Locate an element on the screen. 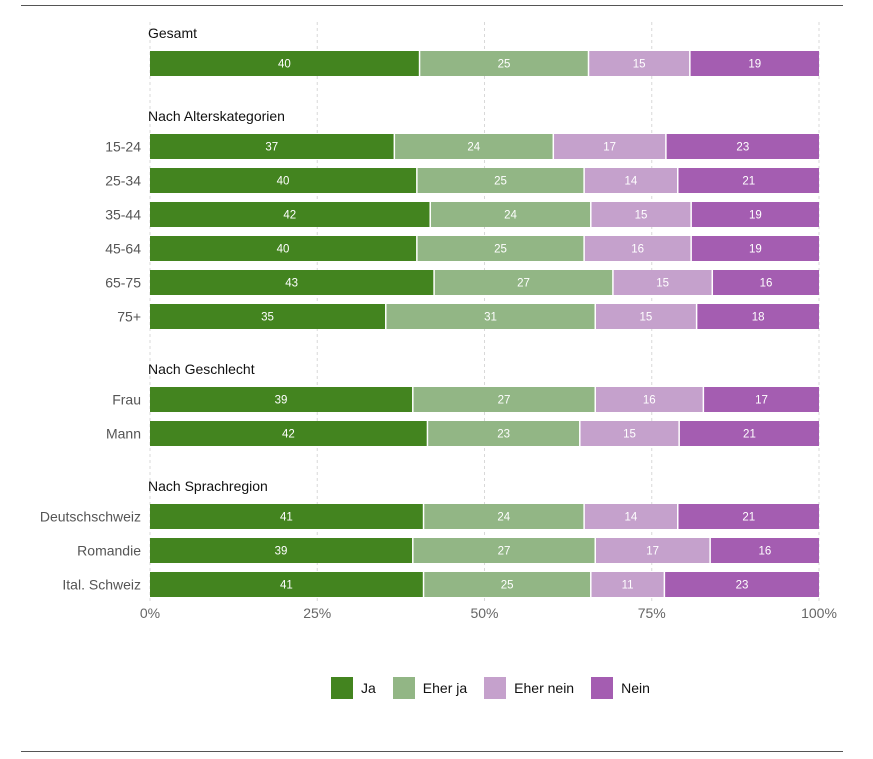  row-label: 45-64 is located at coordinates (123, 249).